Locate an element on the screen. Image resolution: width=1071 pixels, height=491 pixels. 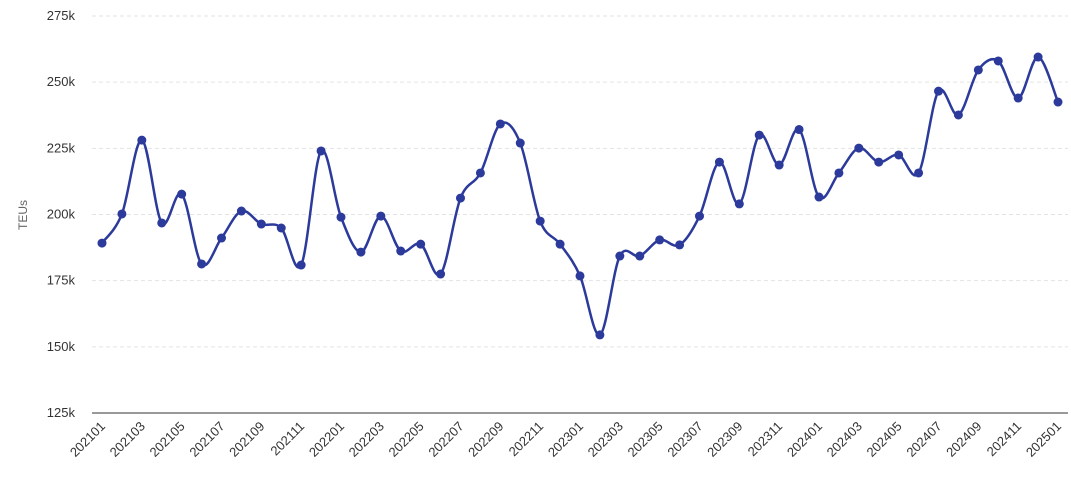
y-tick-label: 250k is located at coordinates (61, 81).